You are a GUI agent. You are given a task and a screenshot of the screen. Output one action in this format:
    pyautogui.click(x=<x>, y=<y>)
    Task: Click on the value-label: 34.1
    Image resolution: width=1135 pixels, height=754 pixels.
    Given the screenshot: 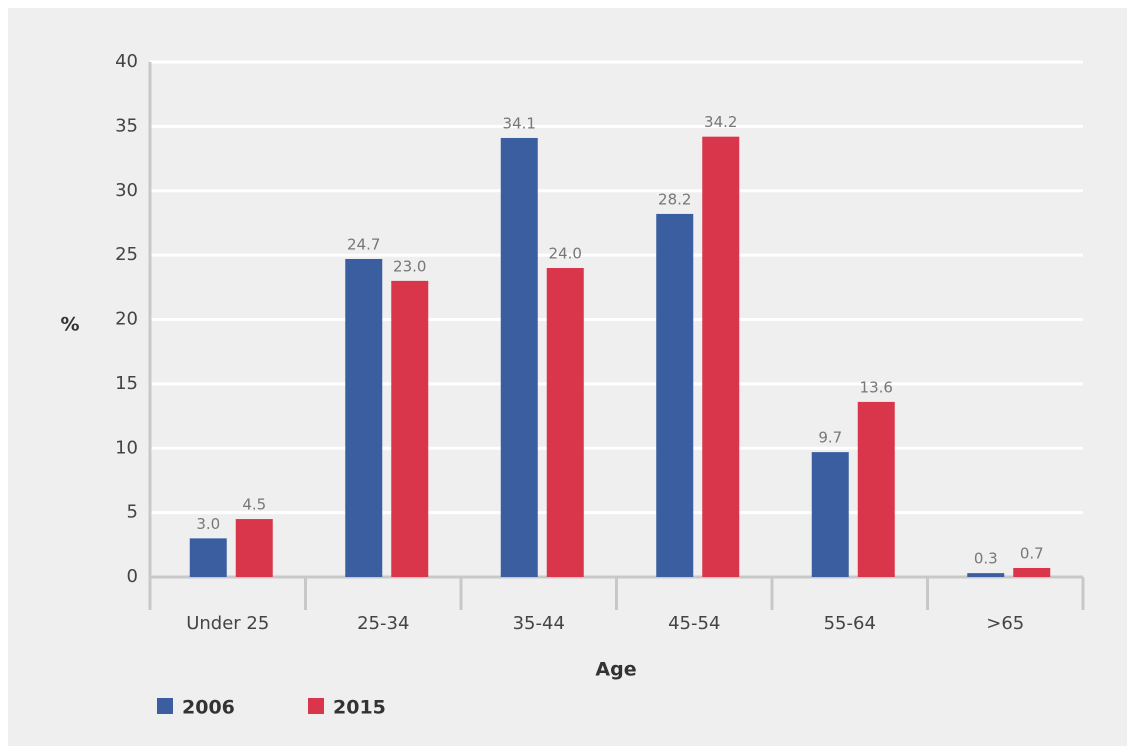 What is the action you would take?
    pyautogui.click(x=519, y=123)
    